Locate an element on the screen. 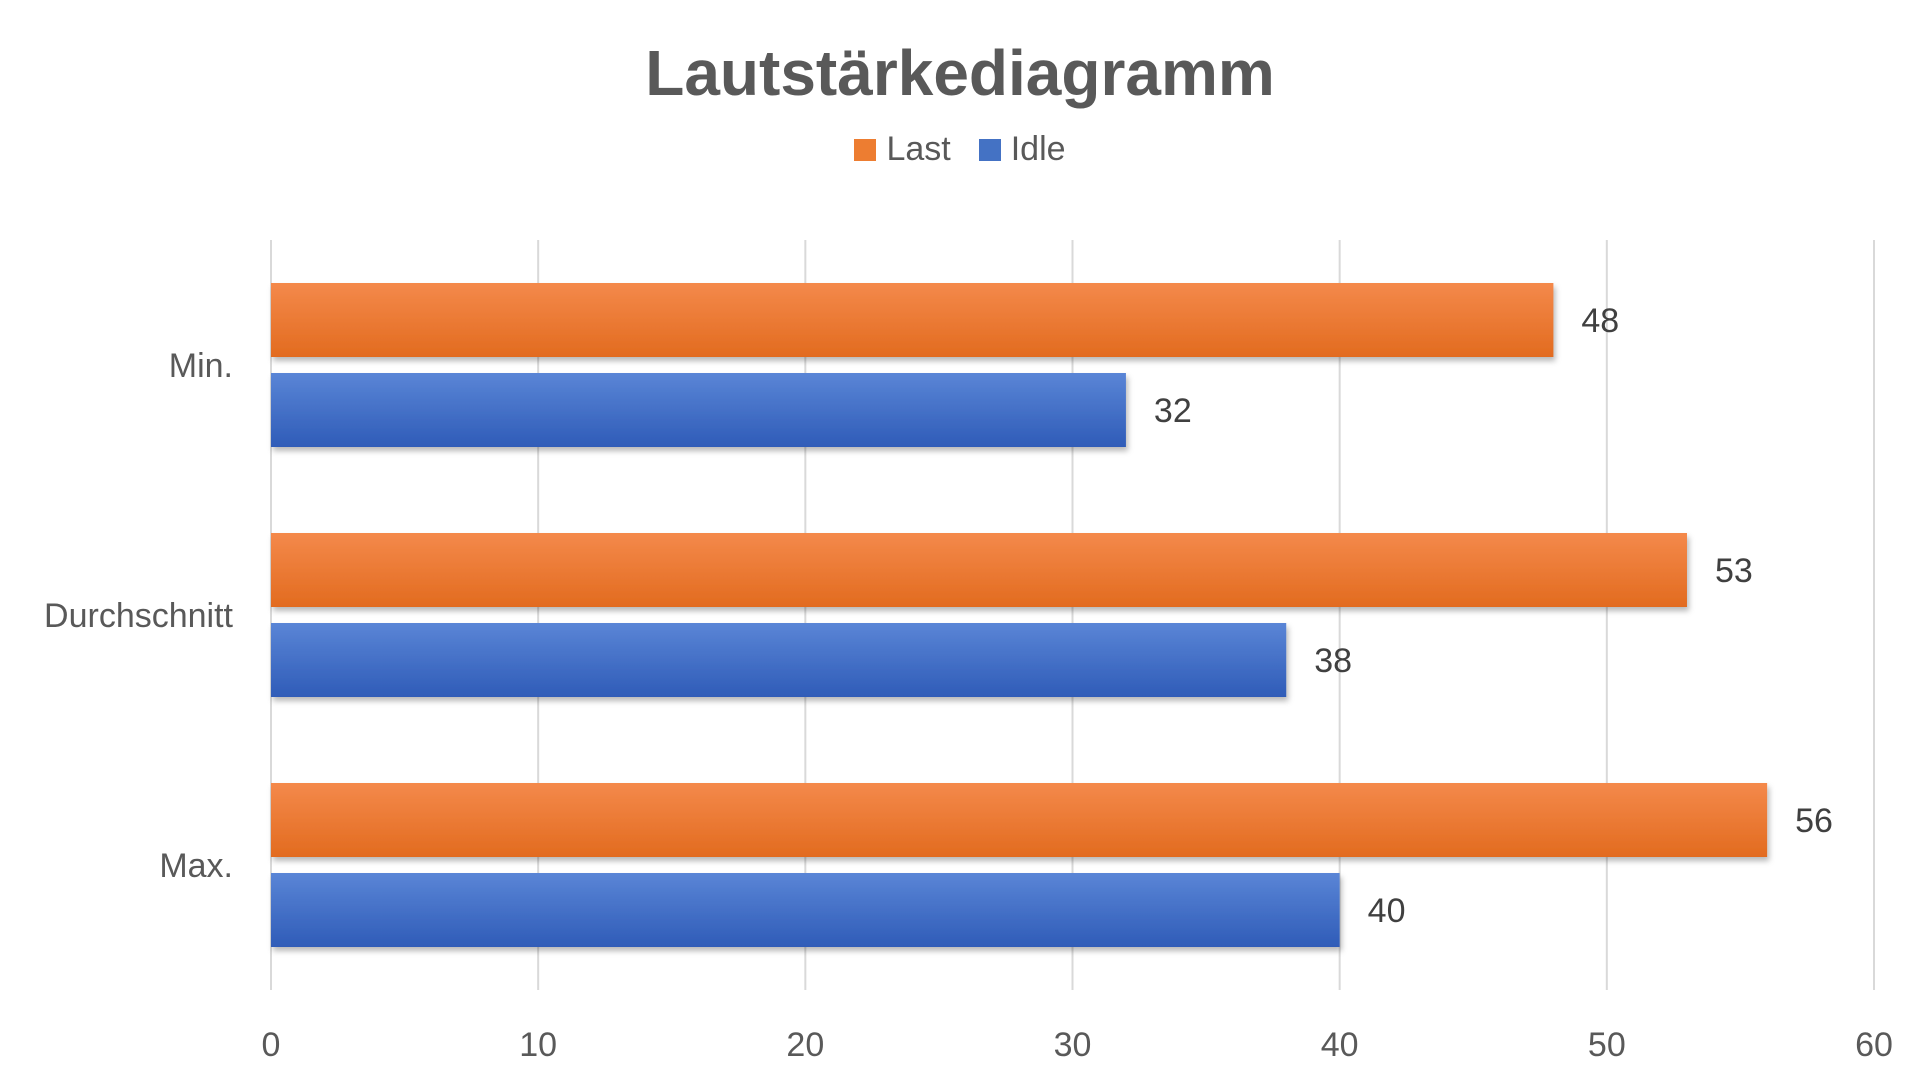 The image size is (1920, 1080). x-tick-label: 10 is located at coordinates (538, 1045).